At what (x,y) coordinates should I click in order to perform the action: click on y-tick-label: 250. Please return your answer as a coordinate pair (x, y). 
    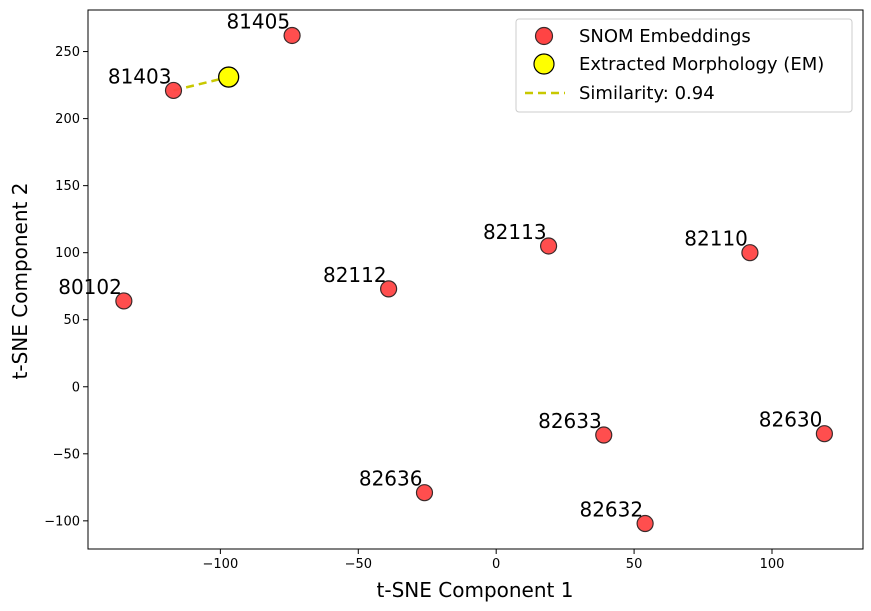
    Looking at the image, I should click on (67, 52).